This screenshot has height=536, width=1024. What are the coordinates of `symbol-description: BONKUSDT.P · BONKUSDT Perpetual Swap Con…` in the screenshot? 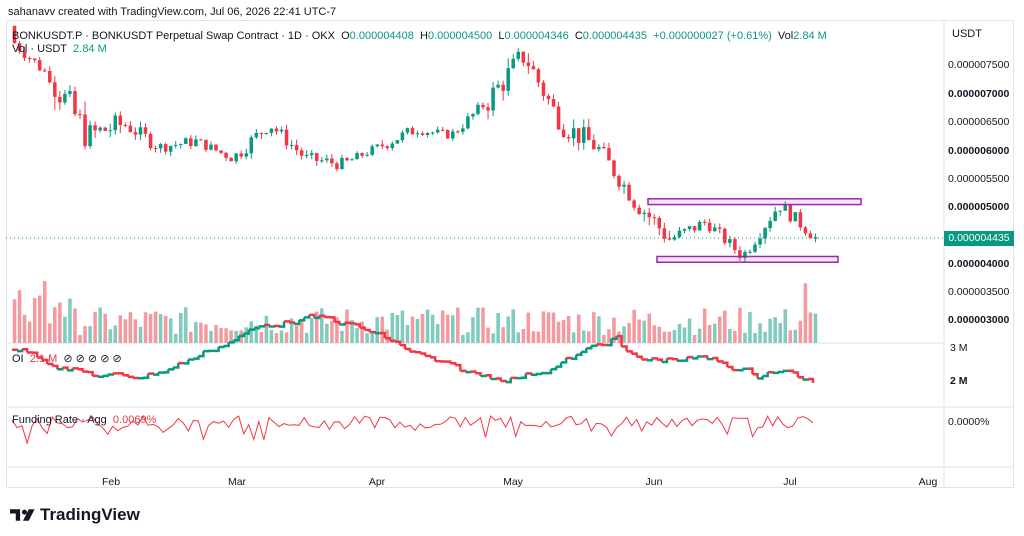 It's located at (173, 36).